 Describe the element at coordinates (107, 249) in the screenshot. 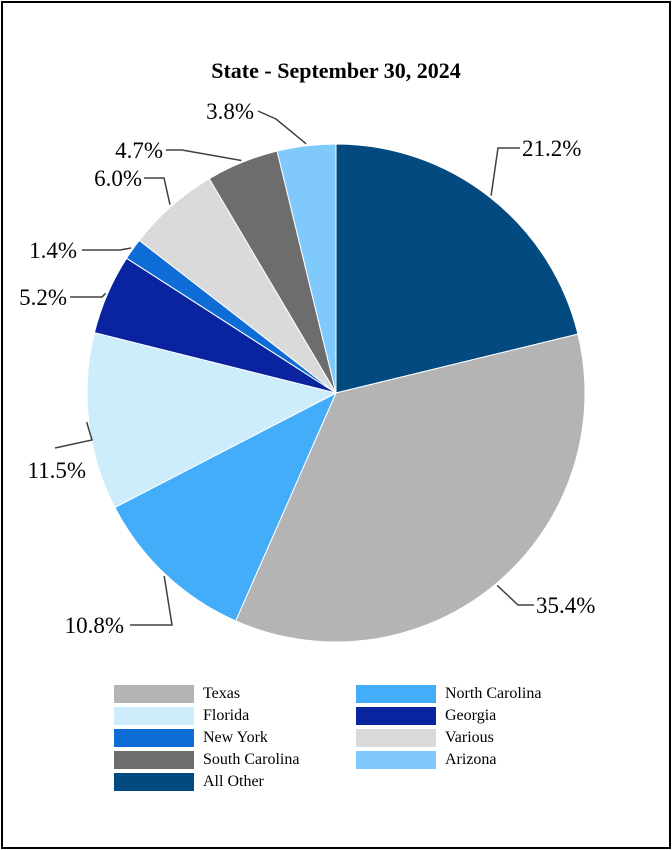

I see `leader-line-new-york` at that location.